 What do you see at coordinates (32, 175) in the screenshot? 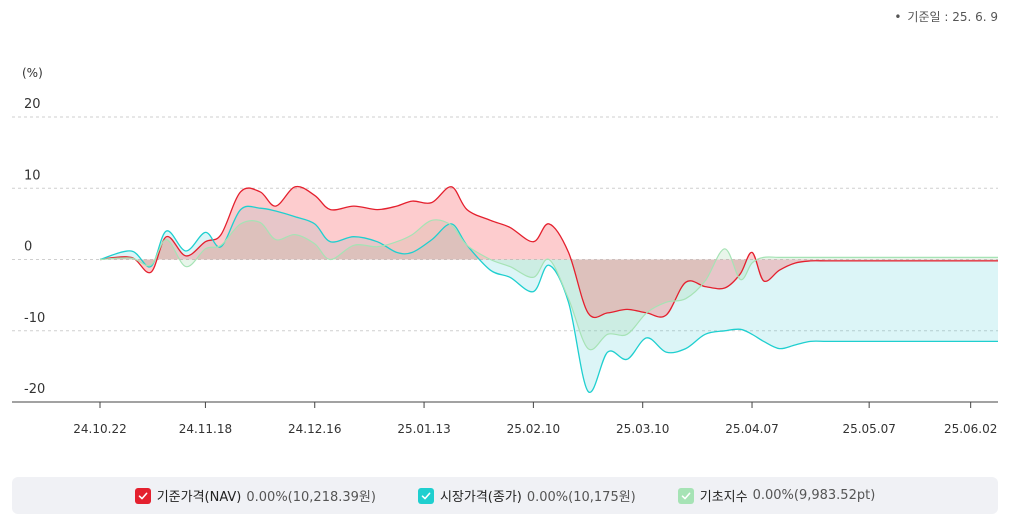
I see `y-tick-label: 10` at bounding box center [32, 175].